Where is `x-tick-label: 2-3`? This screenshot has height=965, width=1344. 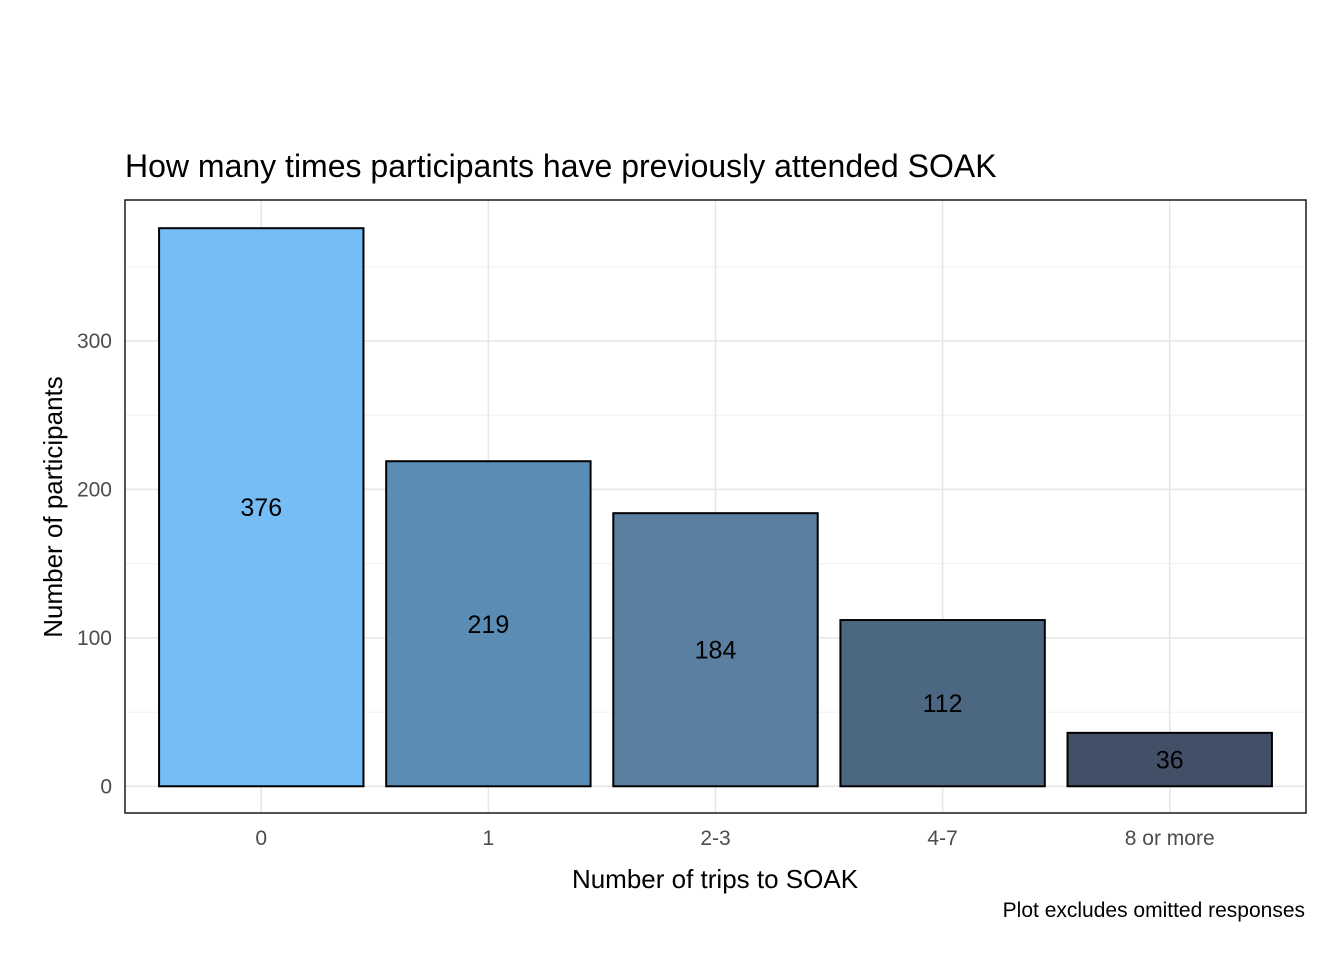 x-tick-label: 2-3 is located at coordinates (715, 838).